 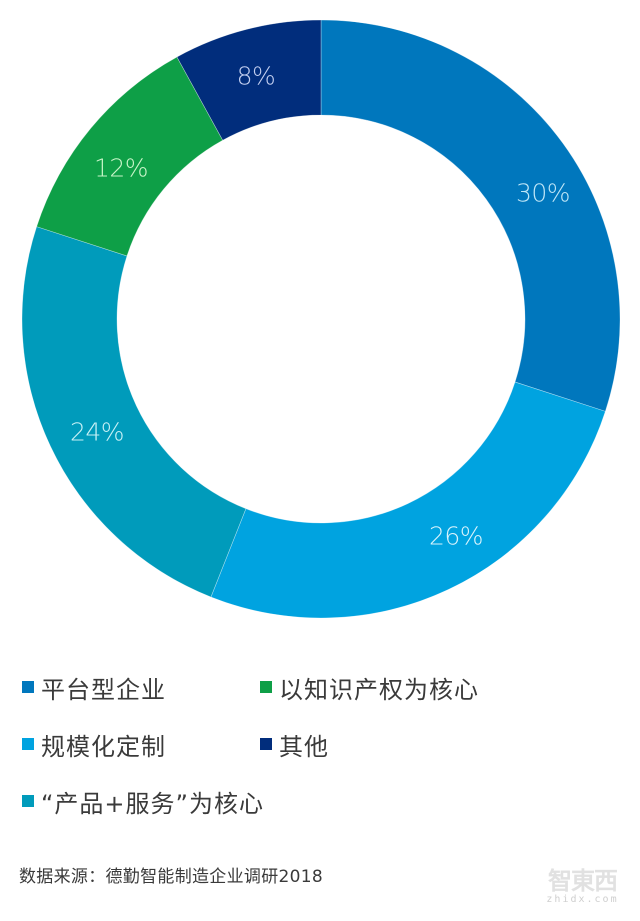 I want to click on slice-percent-label: 24%, so click(x=97, y=432).